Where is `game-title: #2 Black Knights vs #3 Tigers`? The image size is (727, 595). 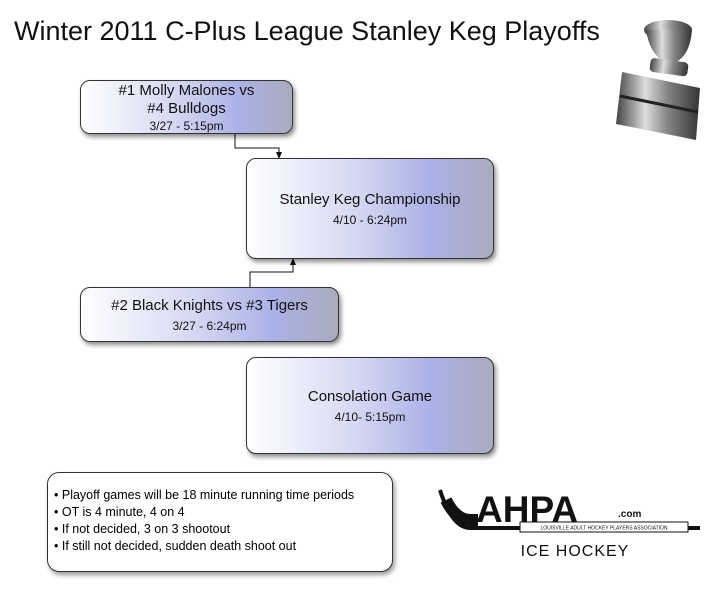
game-title: #2 Black Knights vs #3 Tigers is located at coordinates (209, 305).